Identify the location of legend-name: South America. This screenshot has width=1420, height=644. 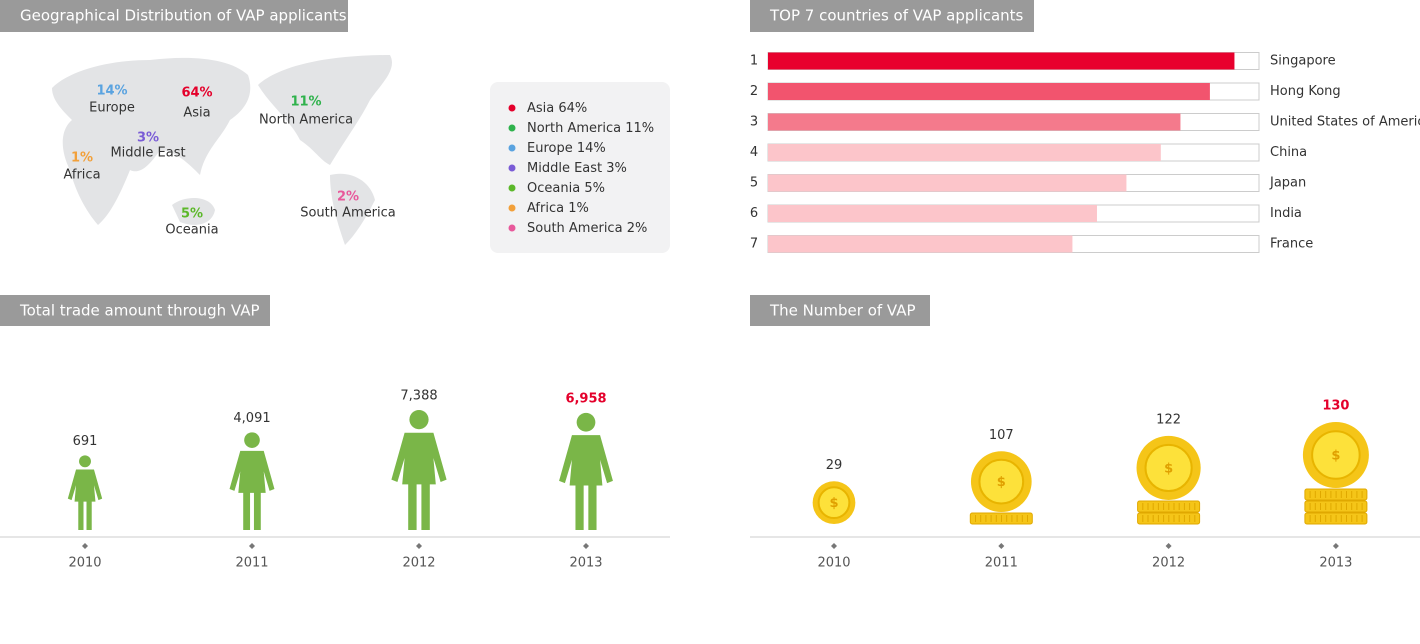
(575, 228).